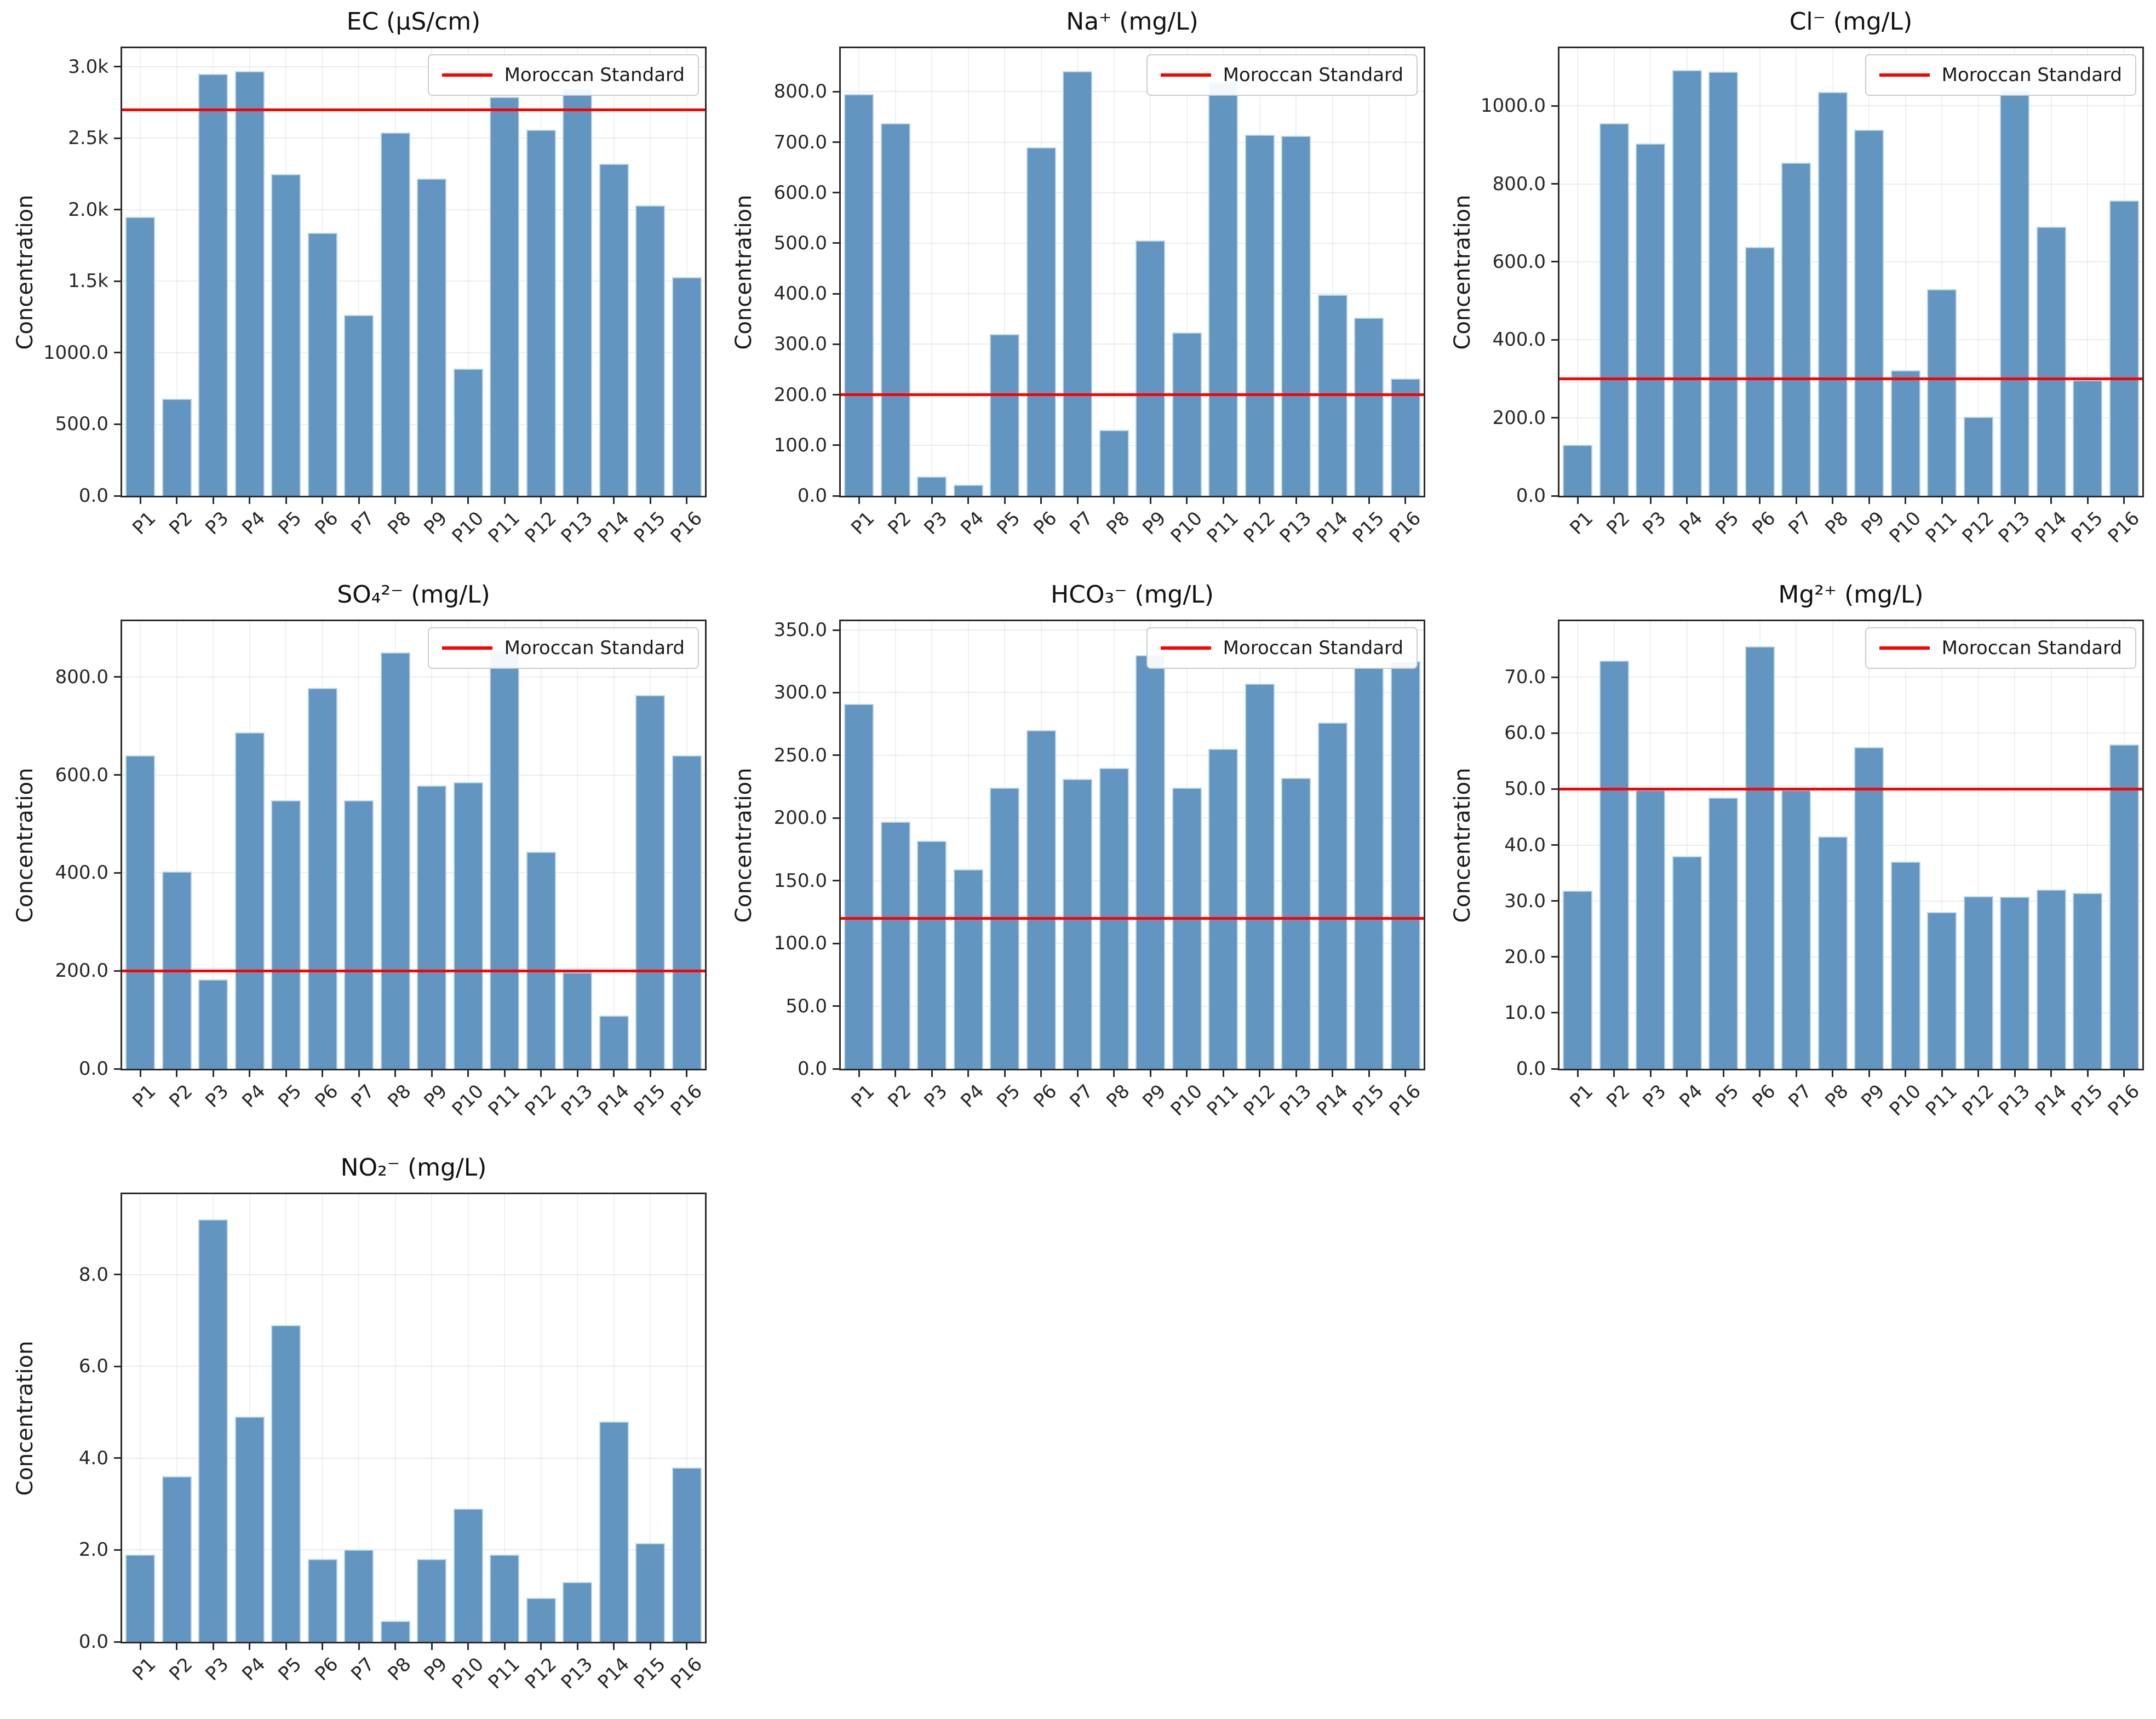 The width and height of the screenshot is (2156, 1719). What do you see at coordinates (1525, 845) in the screenshot?
I see `y-tick-label: 40.0` at bounding box center [1525, 845].